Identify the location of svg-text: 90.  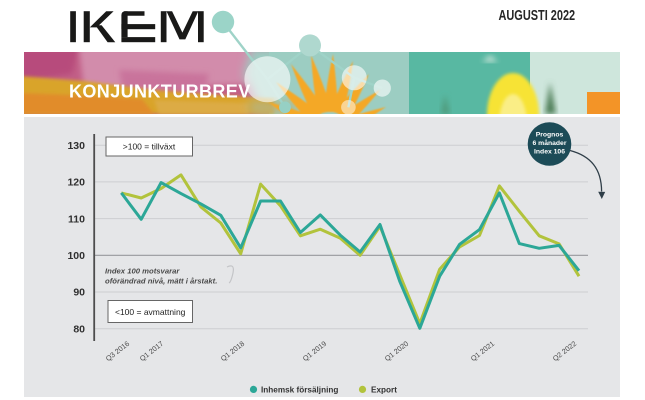
(79, 293).